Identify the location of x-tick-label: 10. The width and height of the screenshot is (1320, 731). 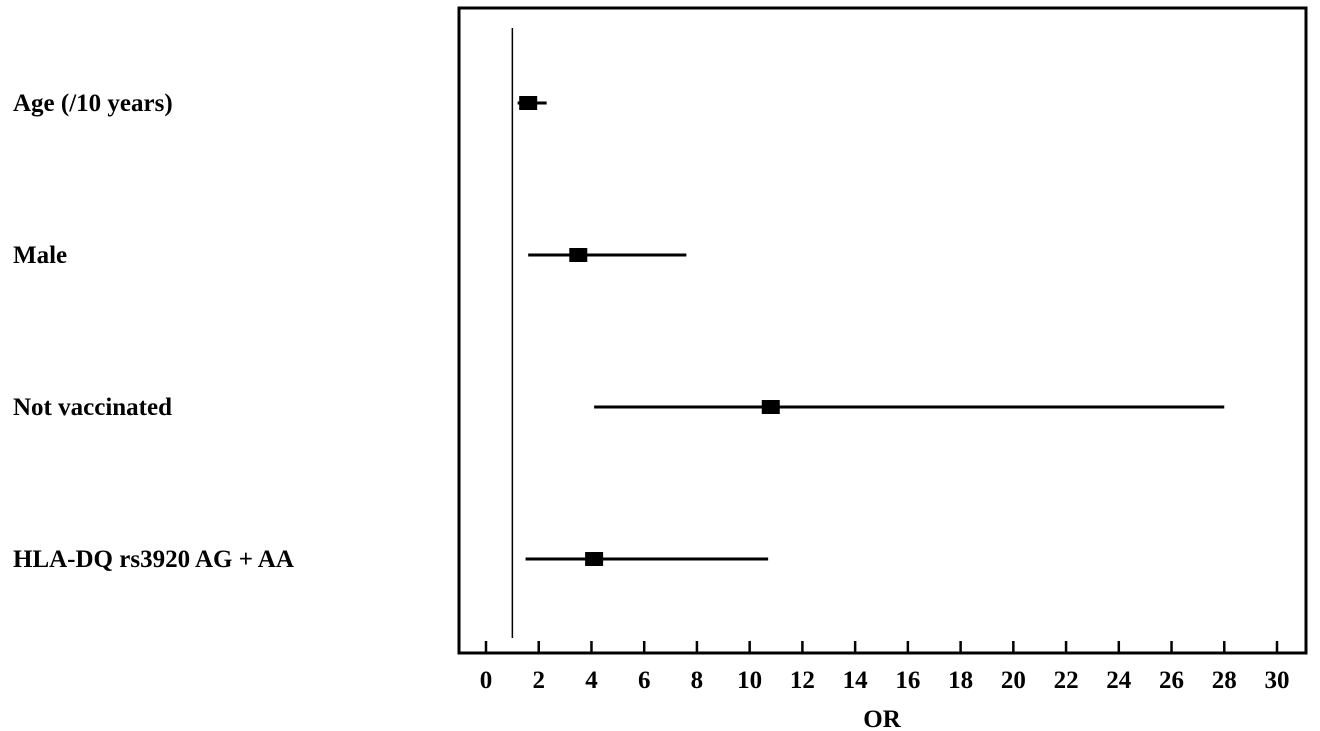
(749, 680).